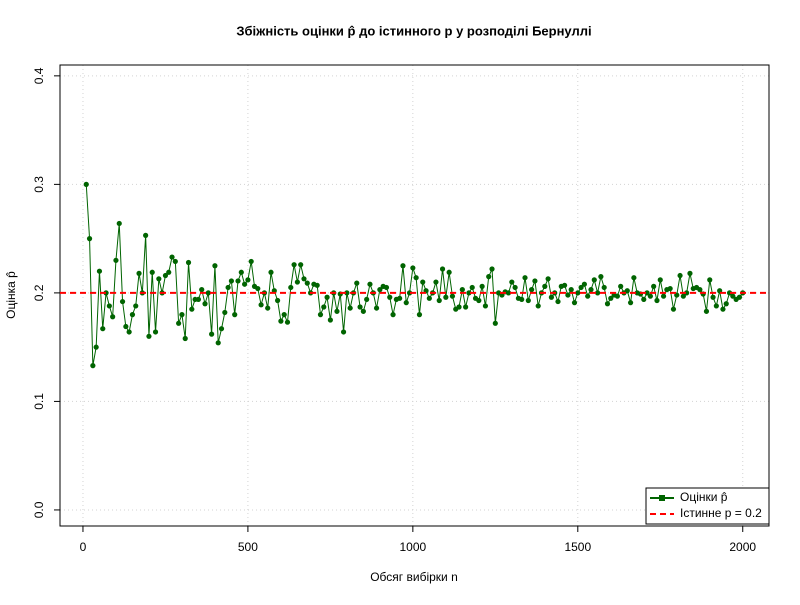  I want to click on x-tick-label: 2000, so click(742, 547).